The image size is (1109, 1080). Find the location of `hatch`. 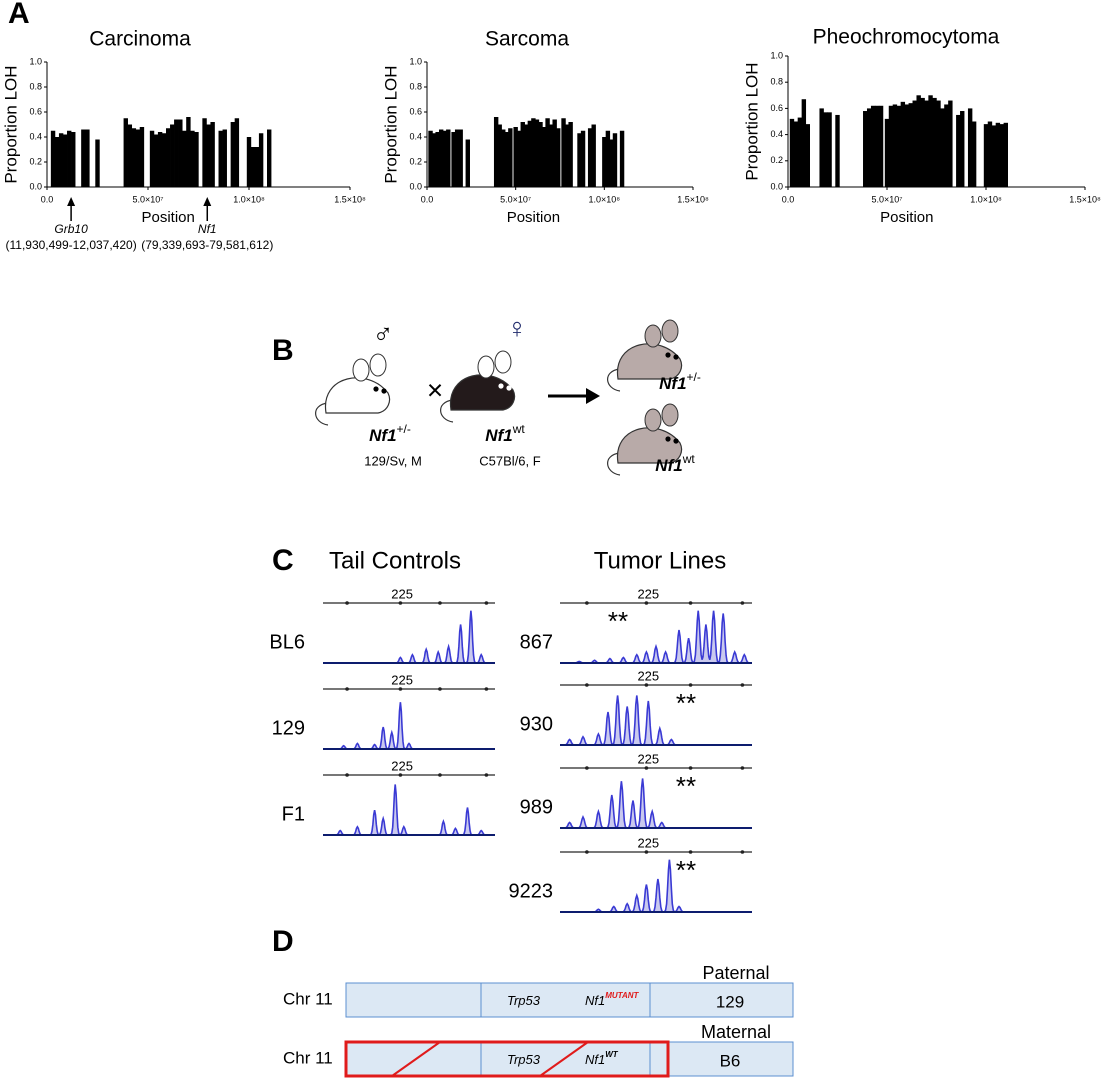

hatch is located at coordinates (416, 1059).